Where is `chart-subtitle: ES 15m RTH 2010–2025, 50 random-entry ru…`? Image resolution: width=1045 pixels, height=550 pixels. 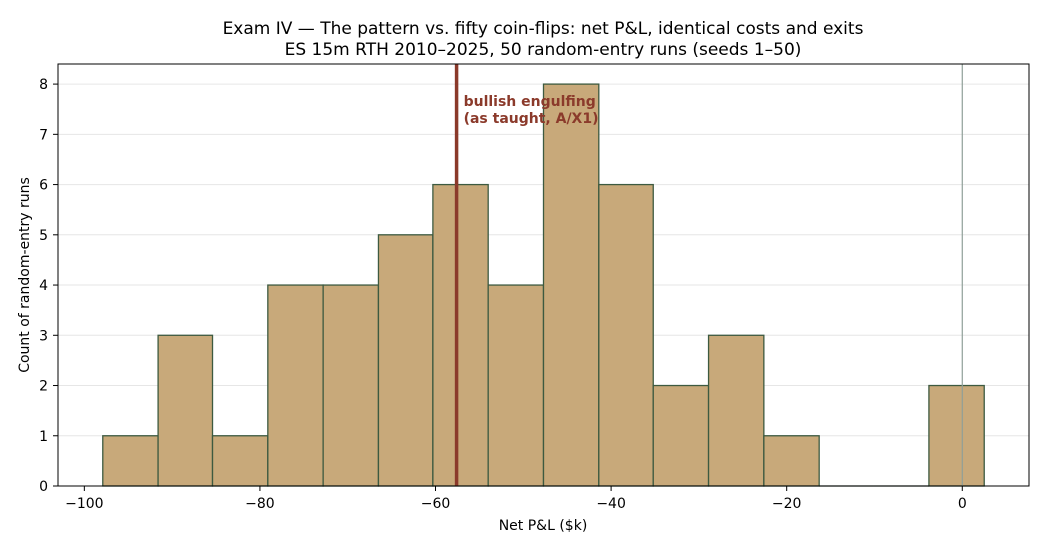 chart-subtitle: ES 15m RTH 2010–2025, 50 random-entry ru… is located at coordinates (543, 50).